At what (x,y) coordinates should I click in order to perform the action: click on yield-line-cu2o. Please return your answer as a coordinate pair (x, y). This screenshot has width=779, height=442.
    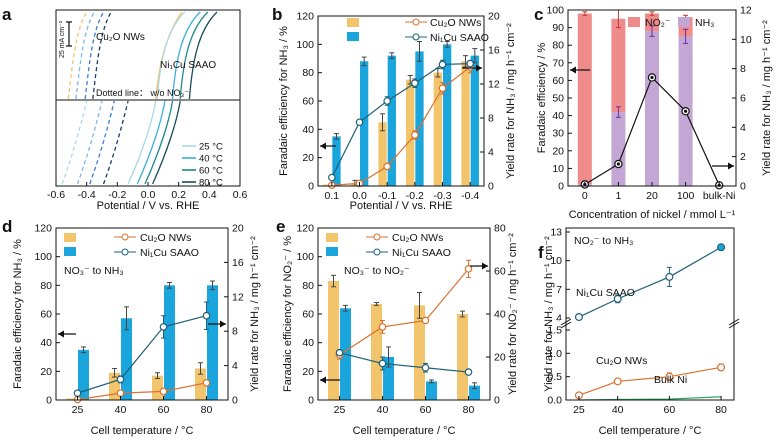
    Looking at the image, I should click on (404, 312).